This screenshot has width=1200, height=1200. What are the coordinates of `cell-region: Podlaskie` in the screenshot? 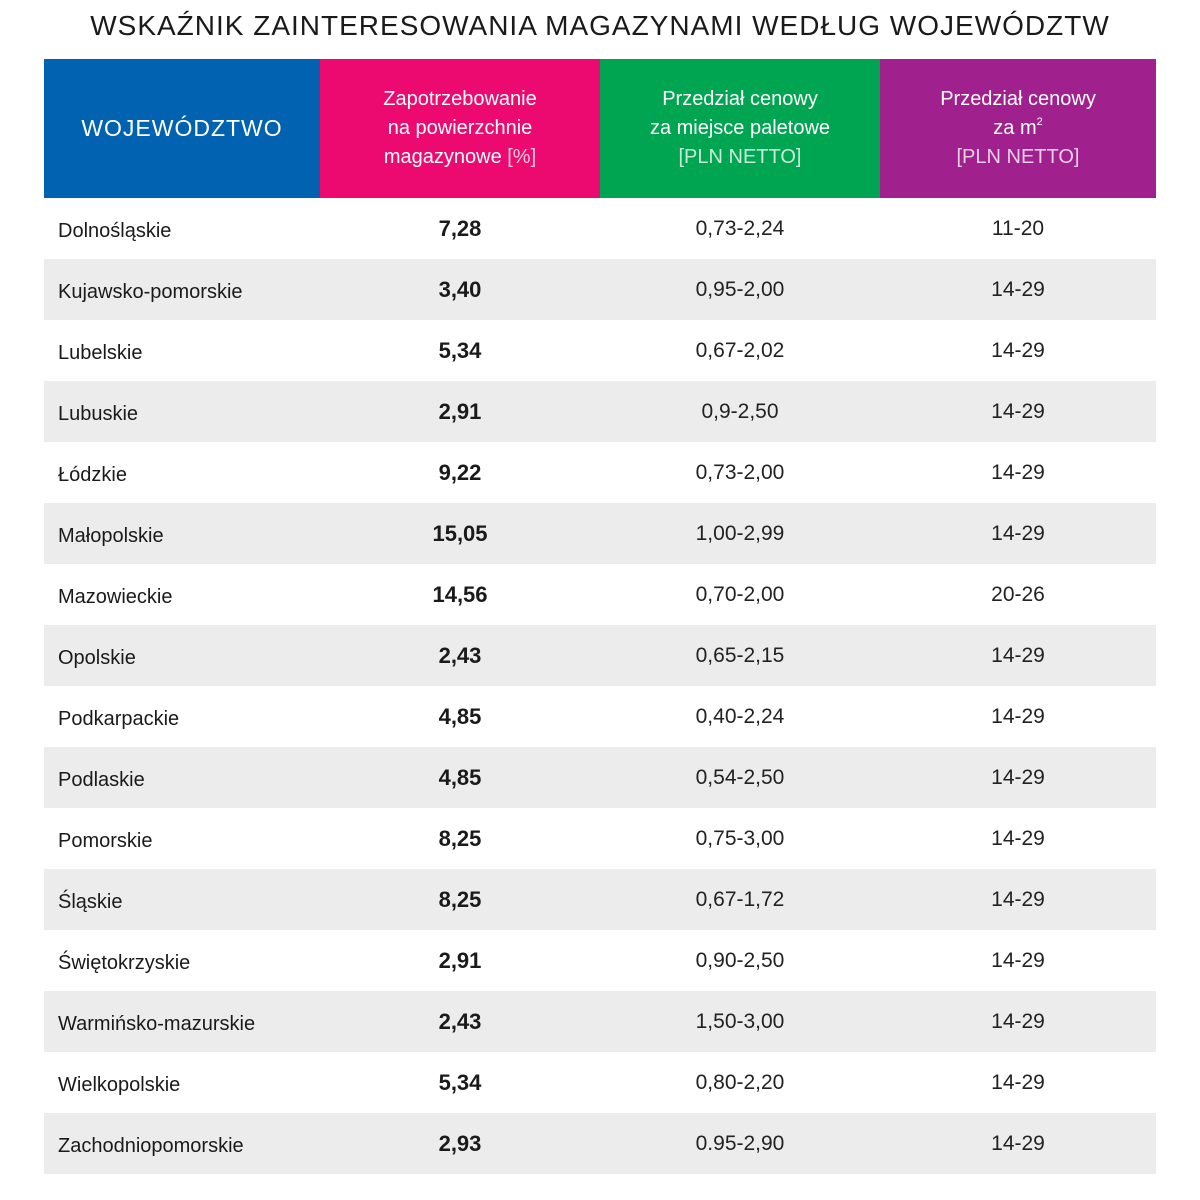 It's located at (101, 780).